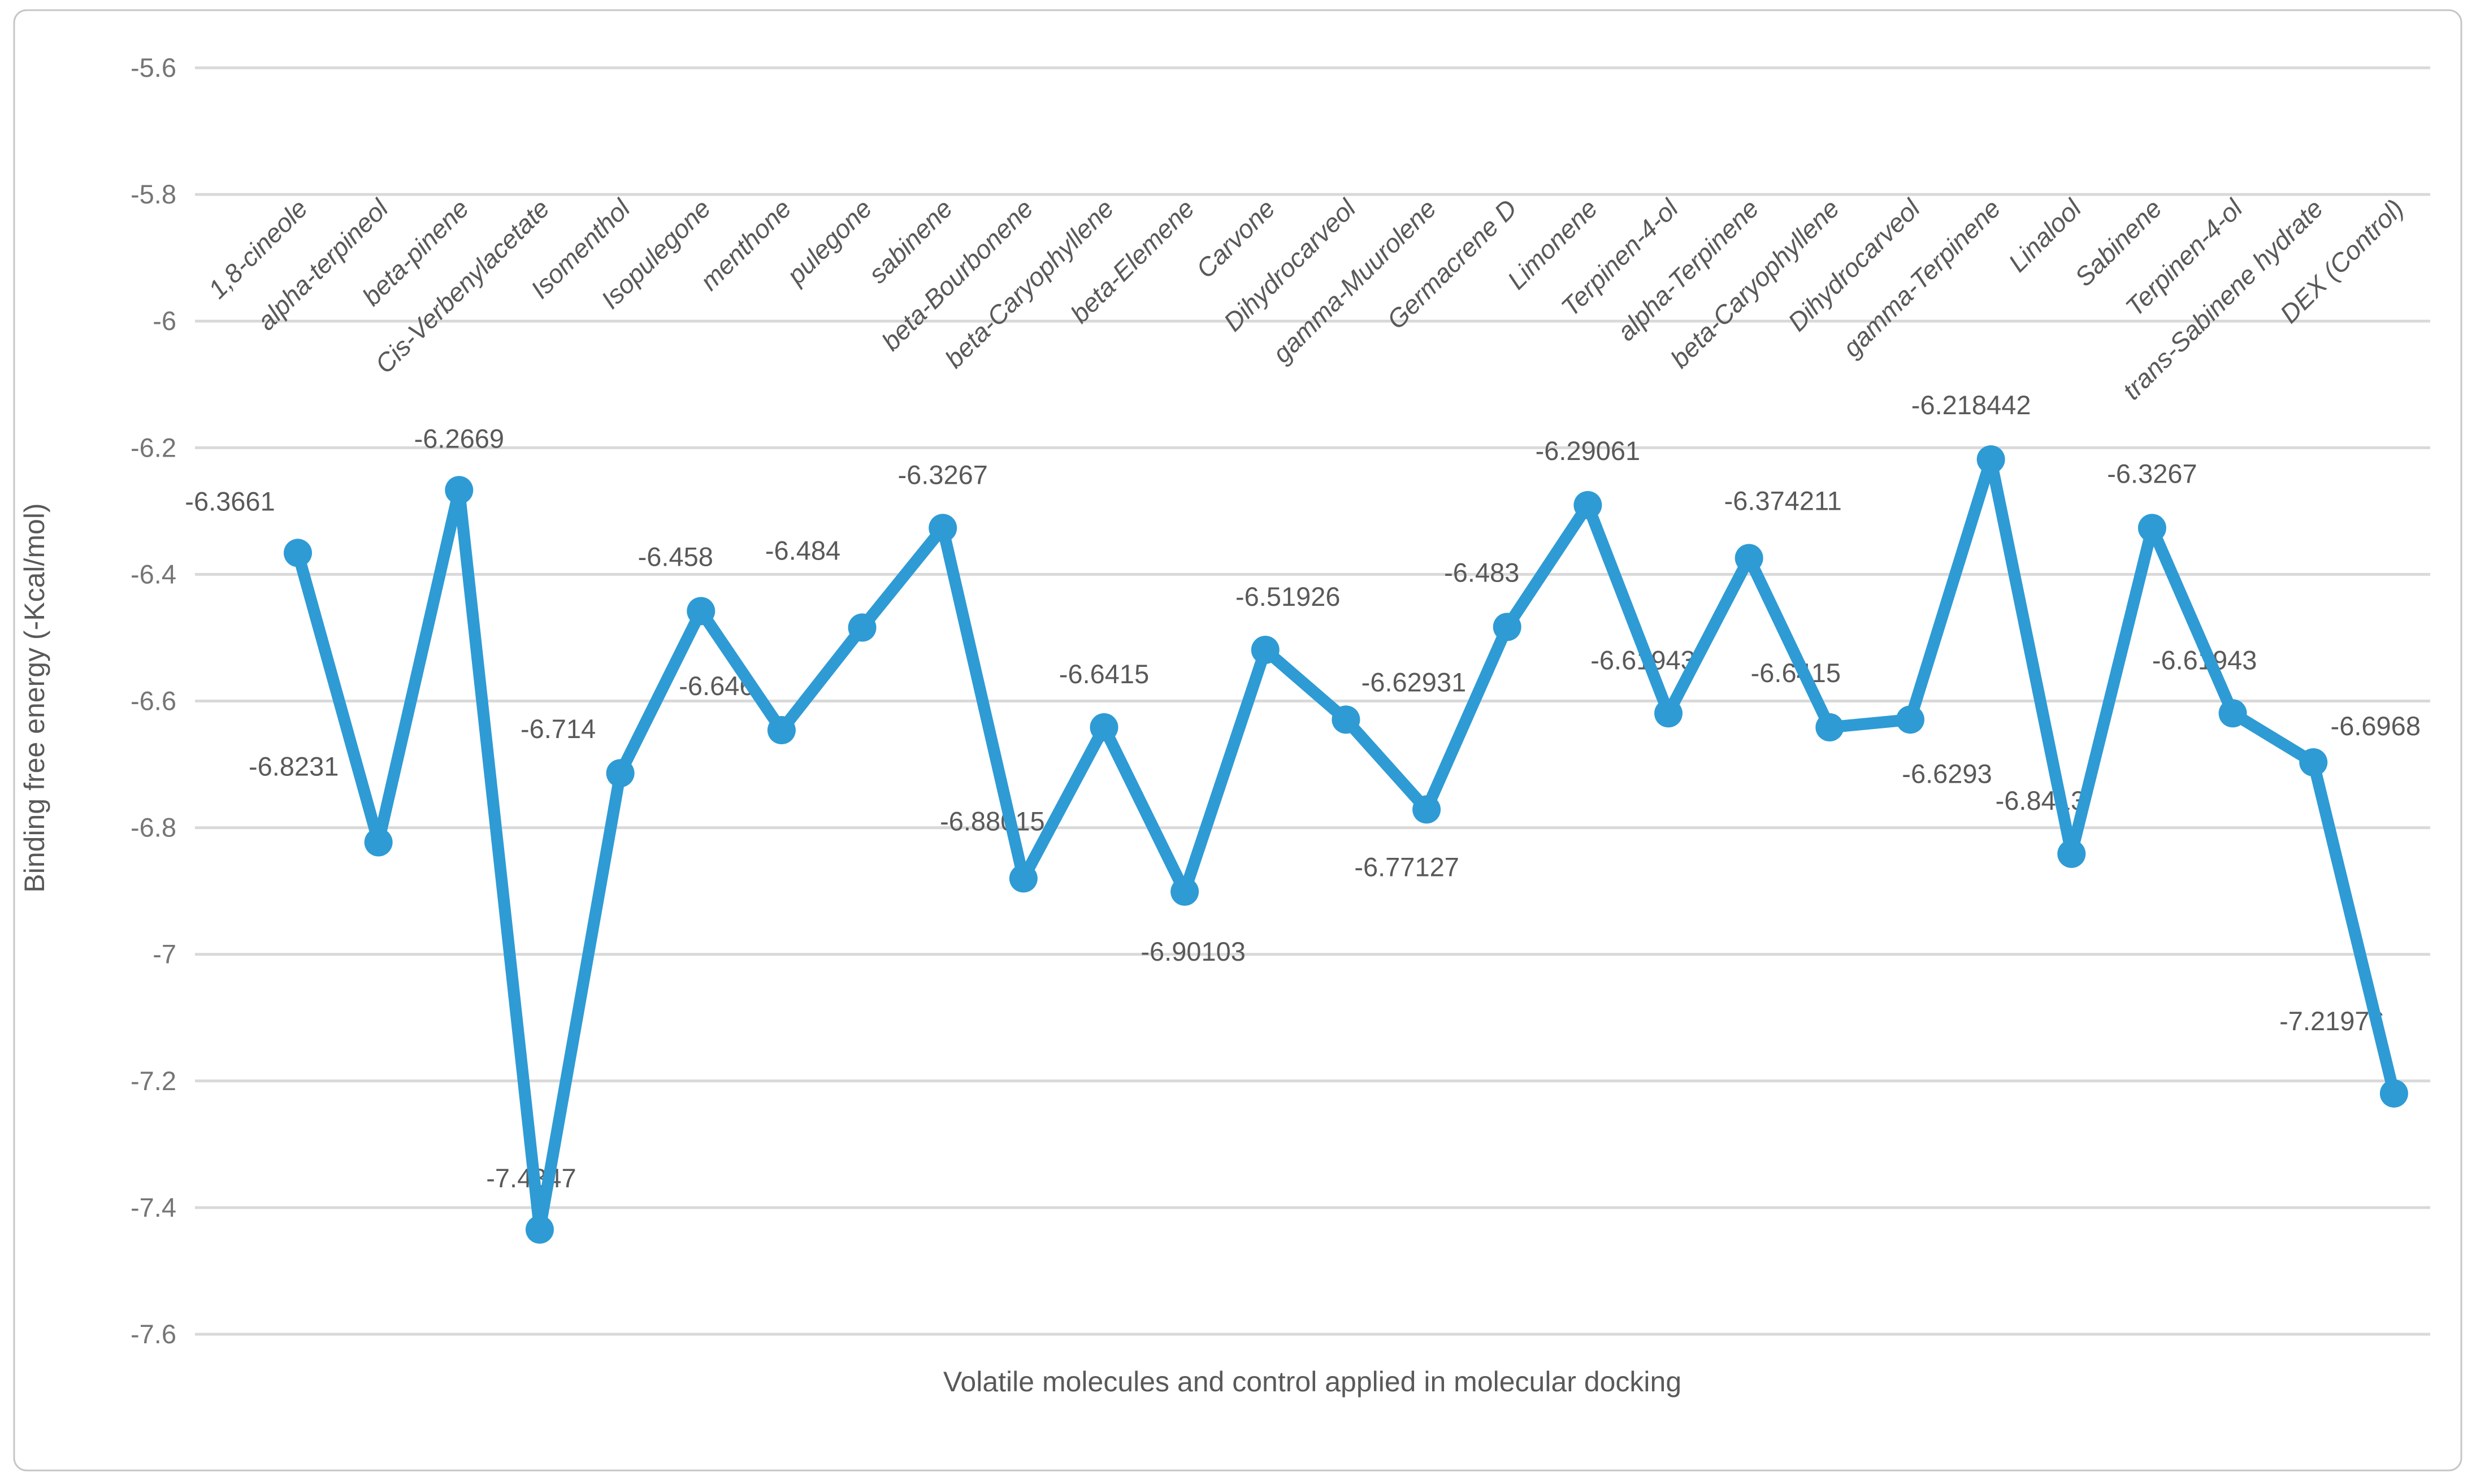 This screenshot has width=2476, height=1484. What do you see at coordinates (1481, 572) in the screenshot?
I see `data-point-label: -6.483` at bounding box center [1481, 572].